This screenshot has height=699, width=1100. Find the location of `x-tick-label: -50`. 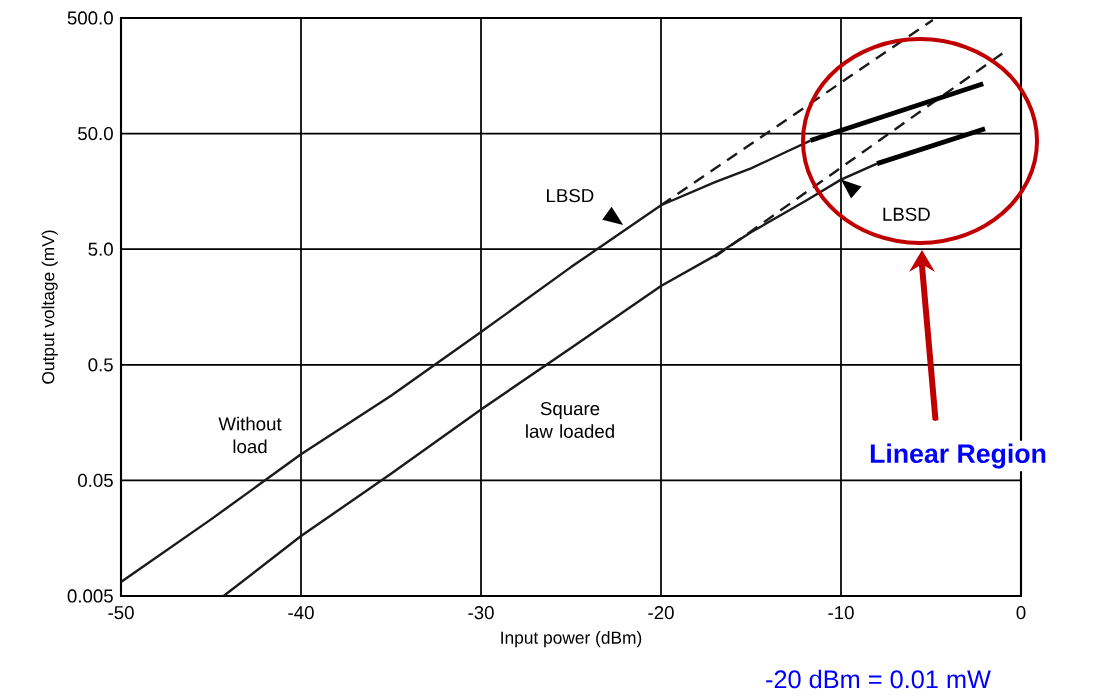

x-tick-label: -50 is located at coordinates (121, 613).